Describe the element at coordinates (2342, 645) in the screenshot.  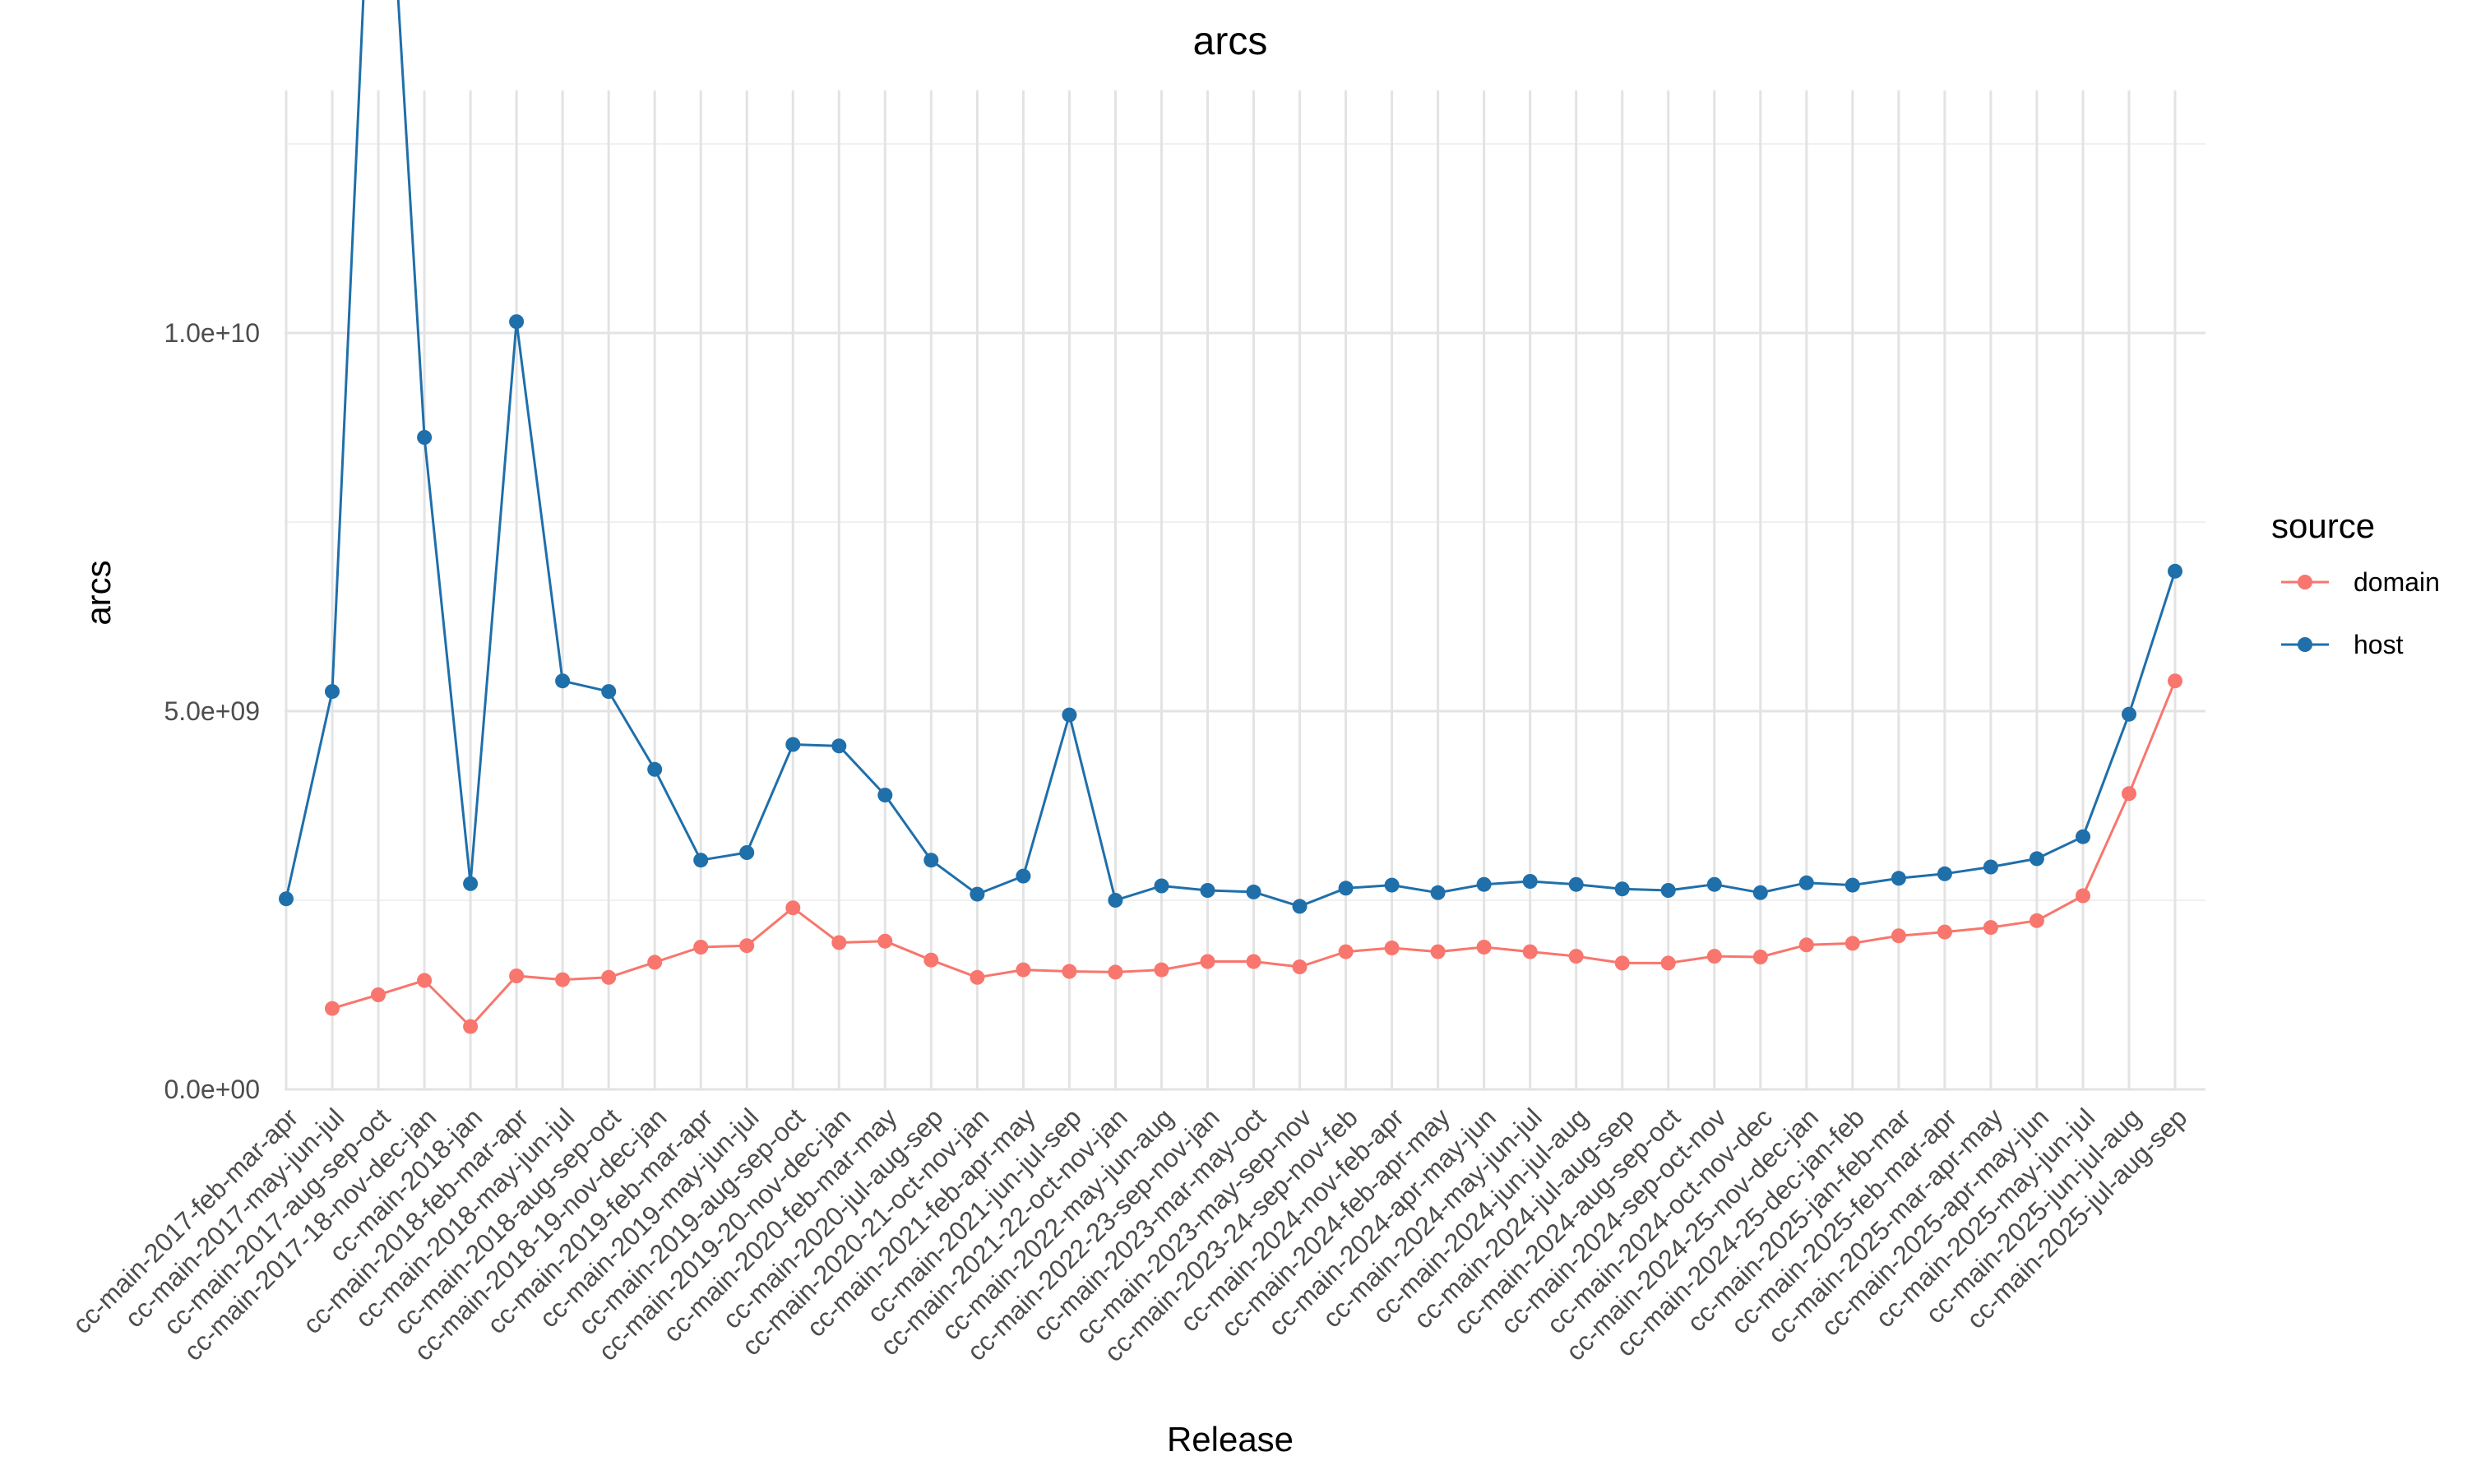
I see `legend-item-host: host` at that location.